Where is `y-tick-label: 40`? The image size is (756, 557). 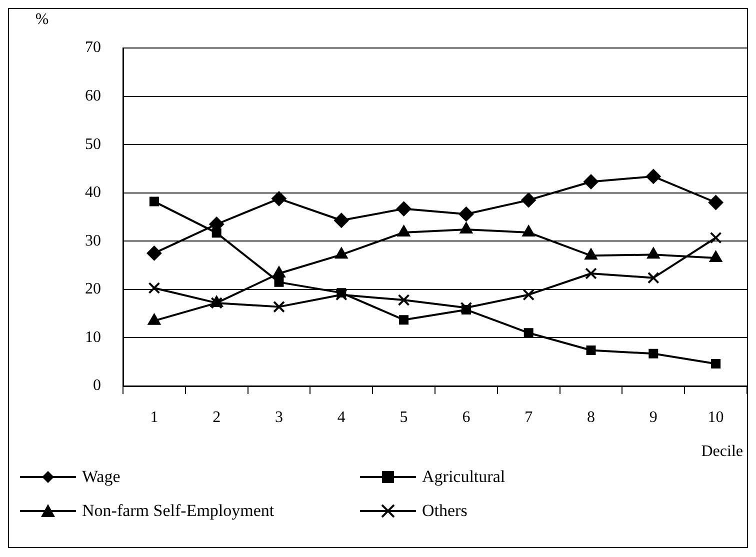 y-tick-label: 40 is located at coordinates (93, 193).